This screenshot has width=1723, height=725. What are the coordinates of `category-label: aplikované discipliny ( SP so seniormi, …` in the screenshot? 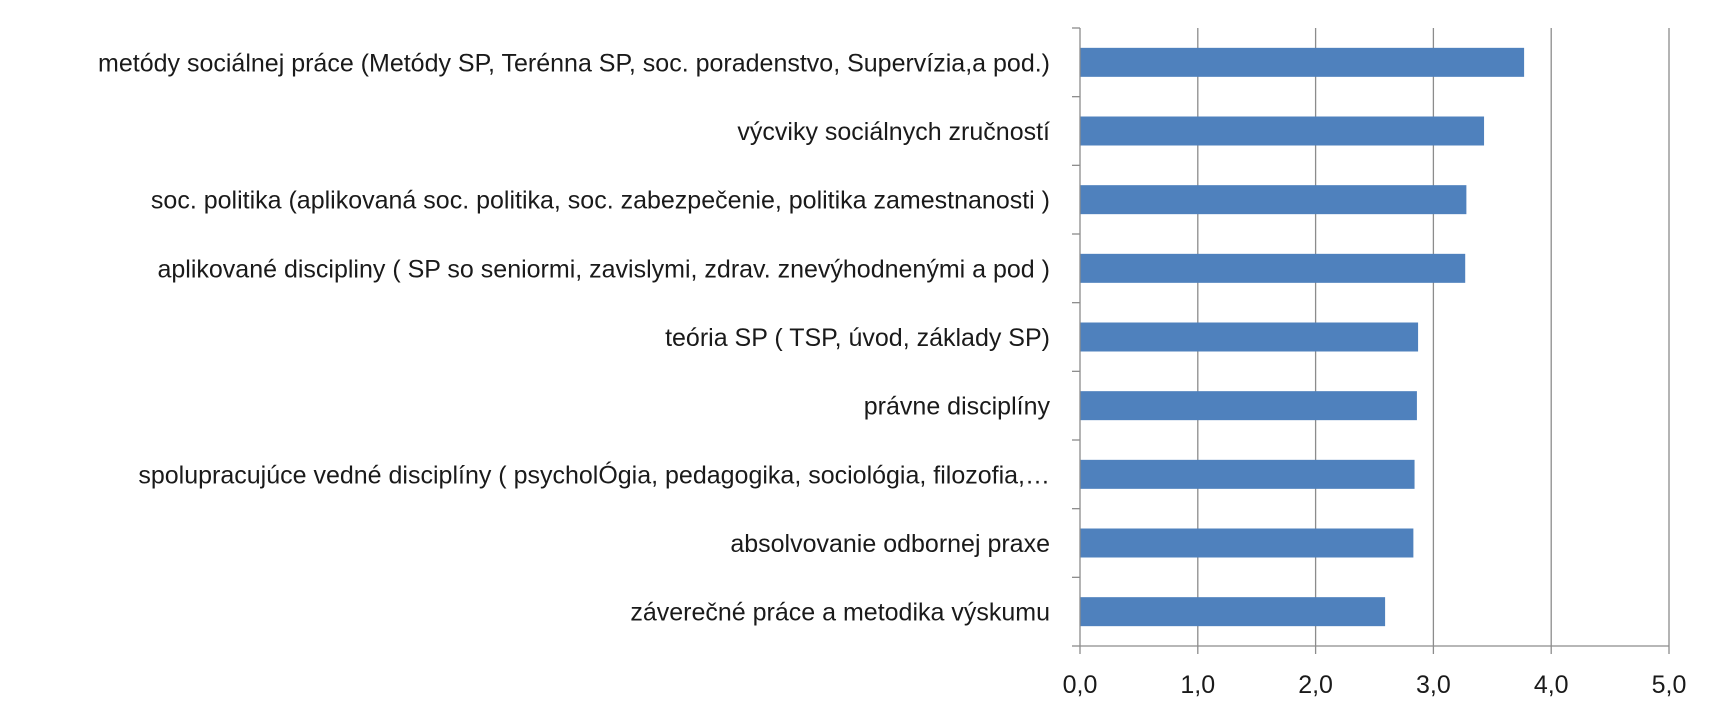 It's located at (603, 269).